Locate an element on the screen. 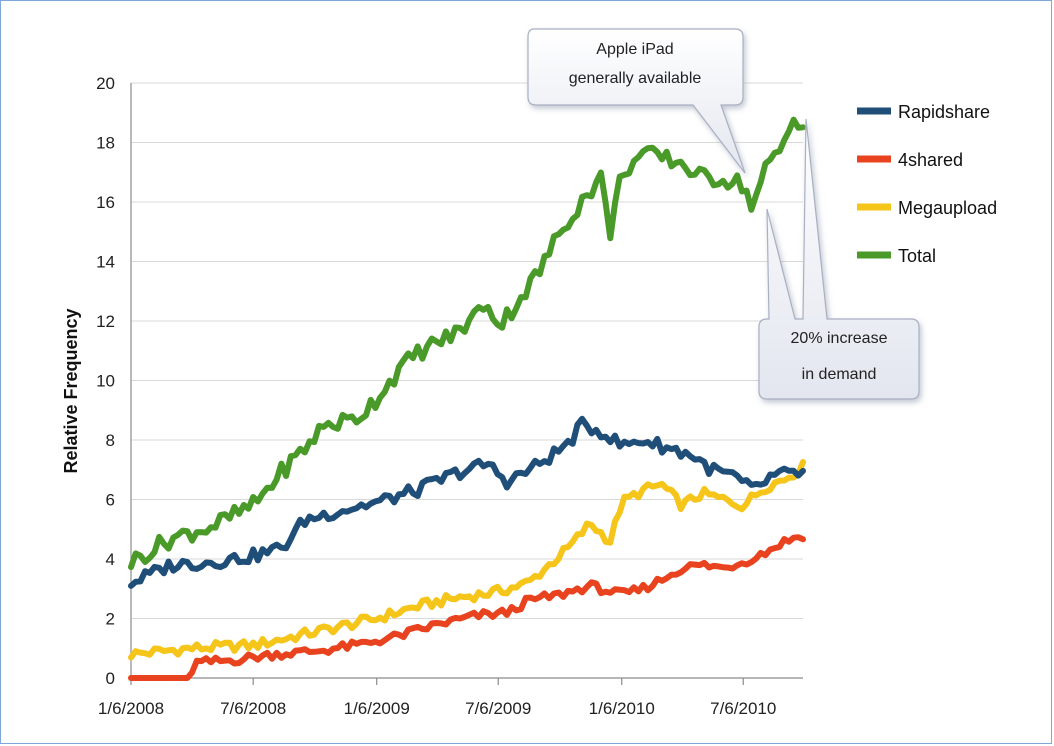  y-tick-labels: 0 2 4 6 8 10 12 14 16 18 20 is located at coordinates (105, 381).